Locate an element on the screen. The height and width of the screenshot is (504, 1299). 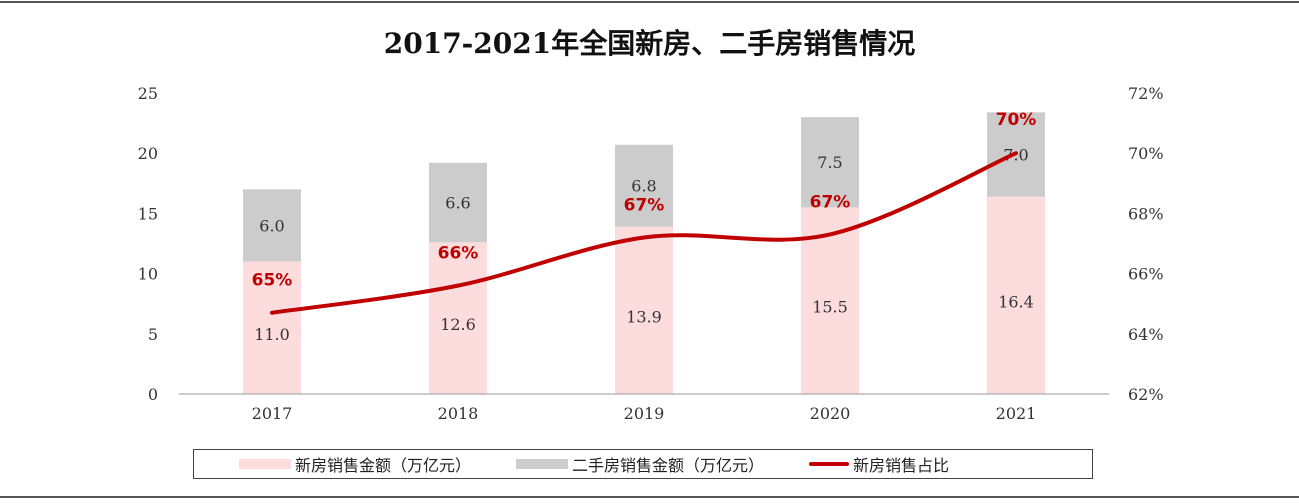
bar-label-second: 6.6 is located at coordinates (457, 203).